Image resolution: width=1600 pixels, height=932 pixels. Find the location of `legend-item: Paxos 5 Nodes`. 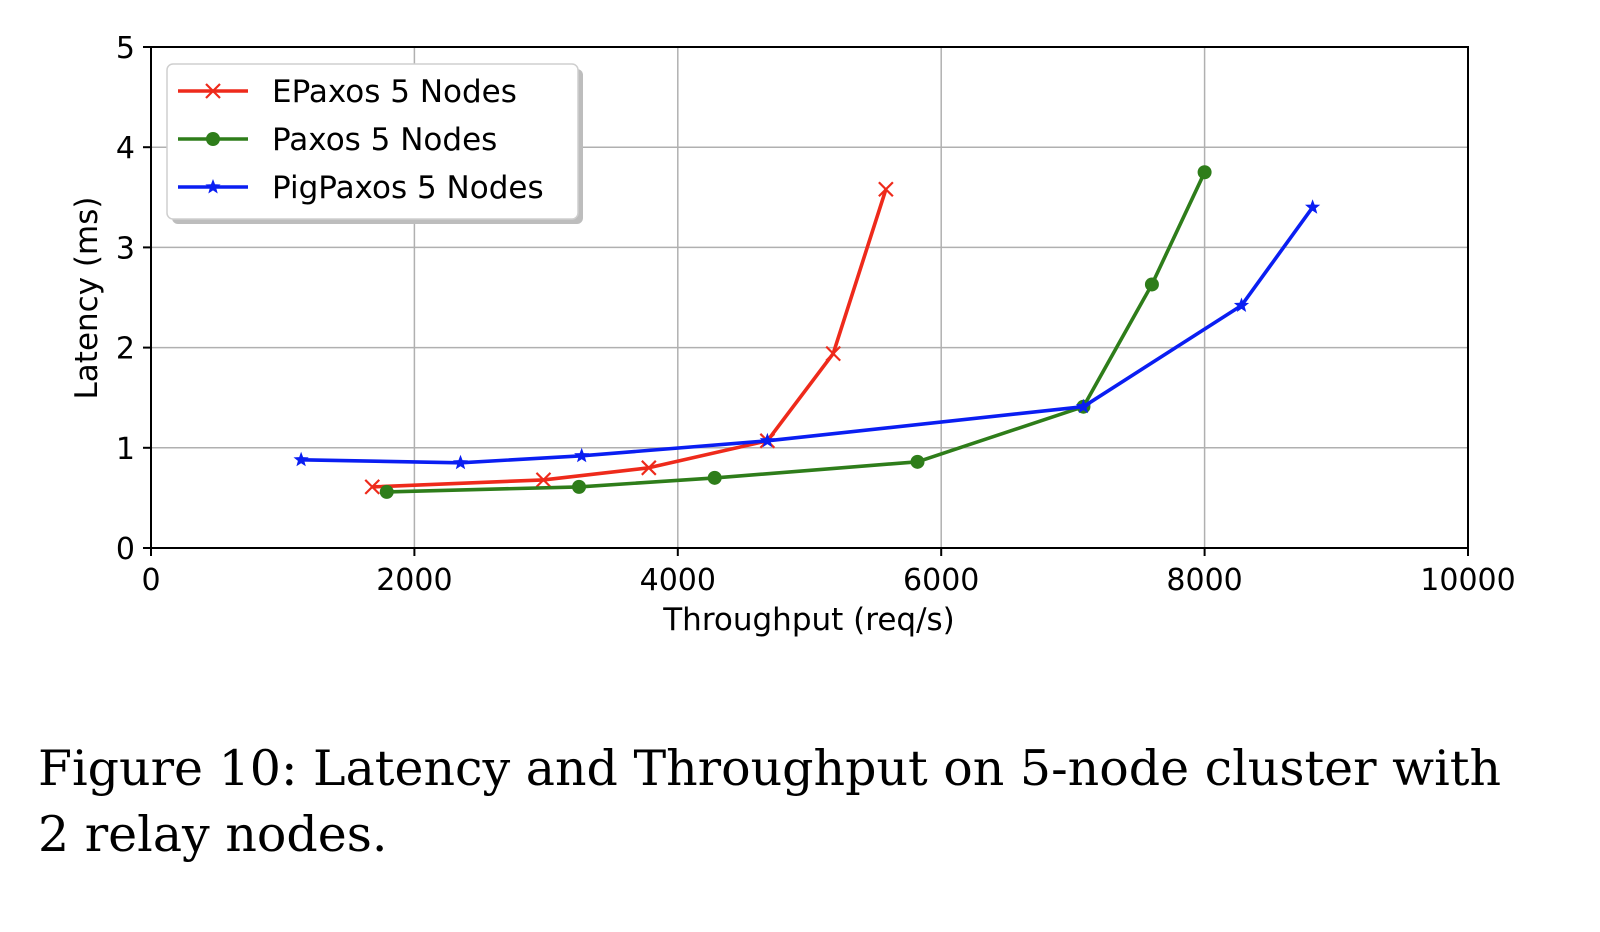

legend-item: Paxos 5 Nodes is located at coordinates (337, 140).